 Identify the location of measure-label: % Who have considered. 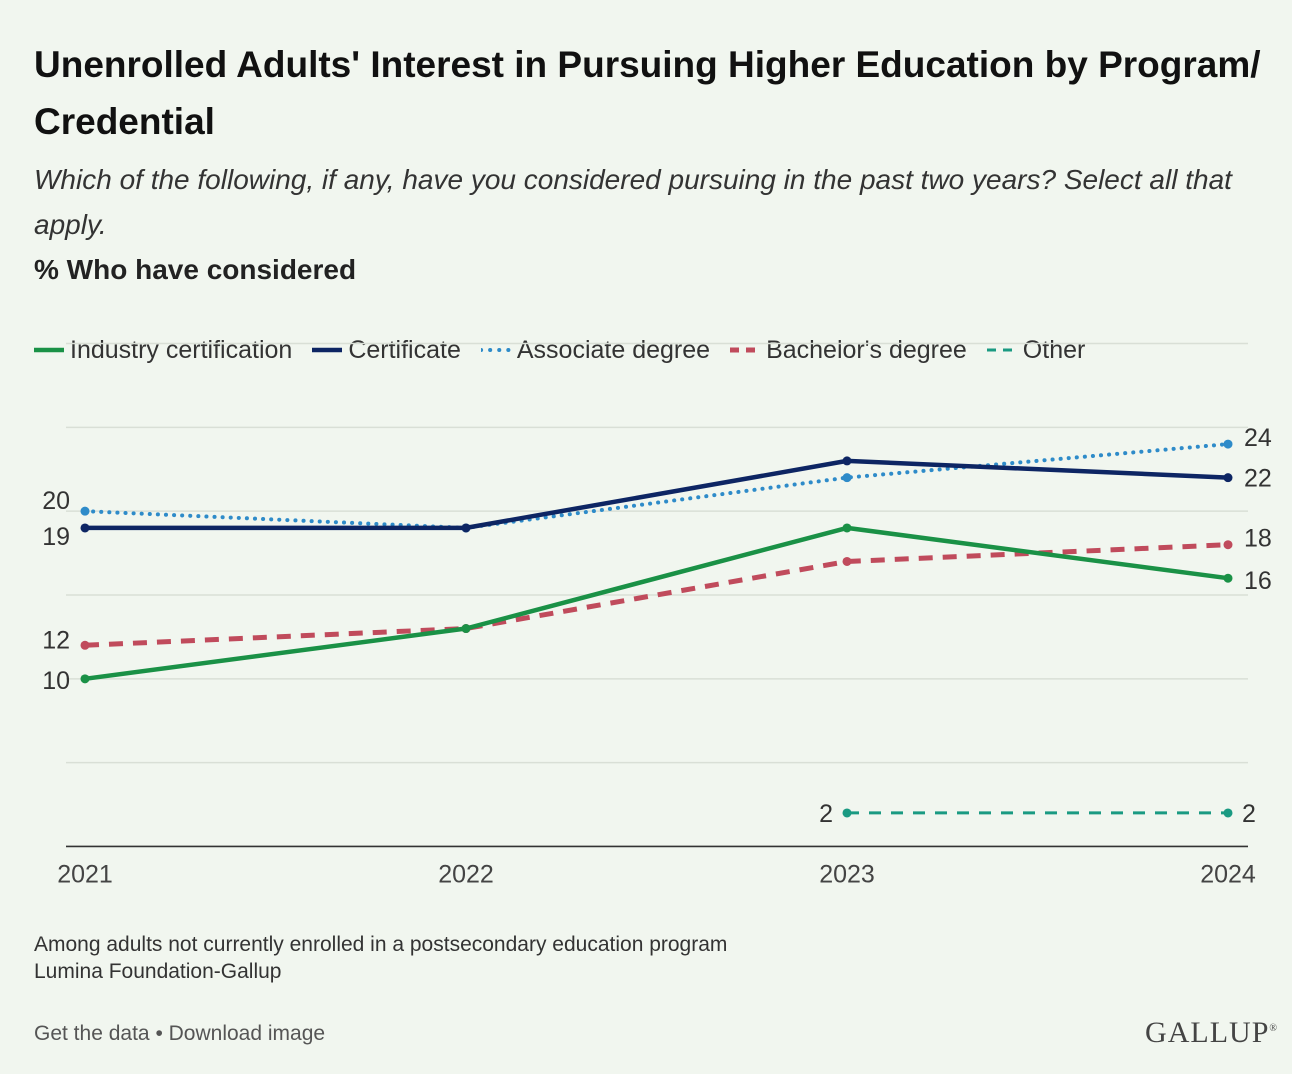
(195, 269).